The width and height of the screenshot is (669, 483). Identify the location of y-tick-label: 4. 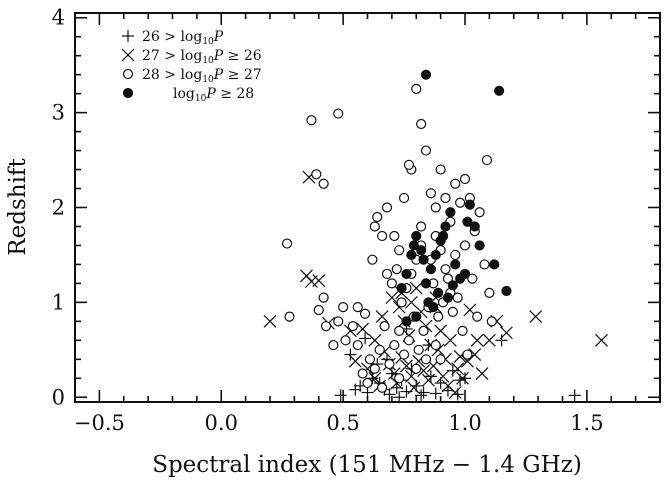
(58, 18).